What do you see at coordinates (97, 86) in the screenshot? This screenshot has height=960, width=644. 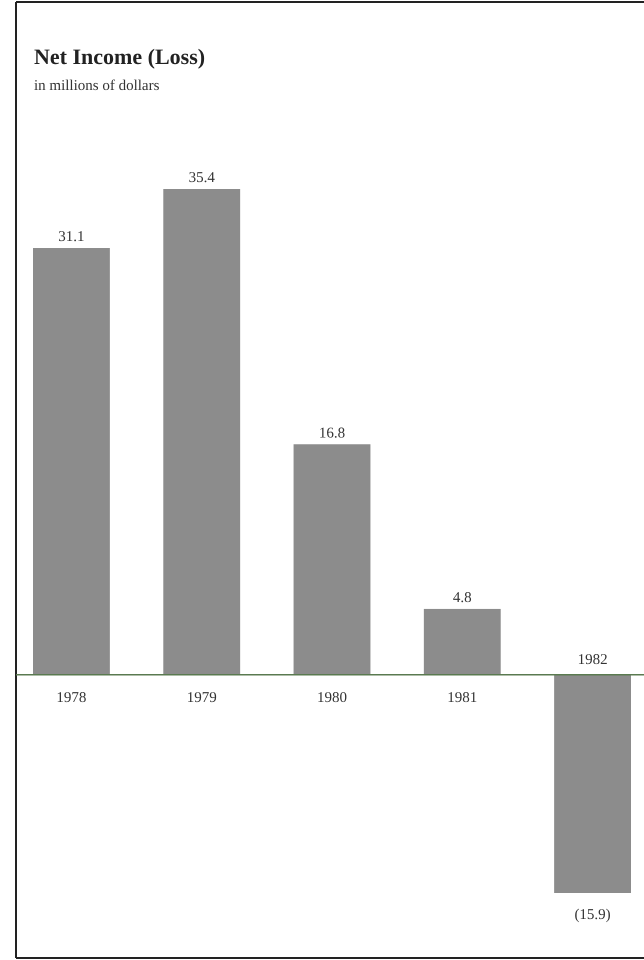 I see `chart-subtitle: in millions of dollars` at bounding box center [97, 86].